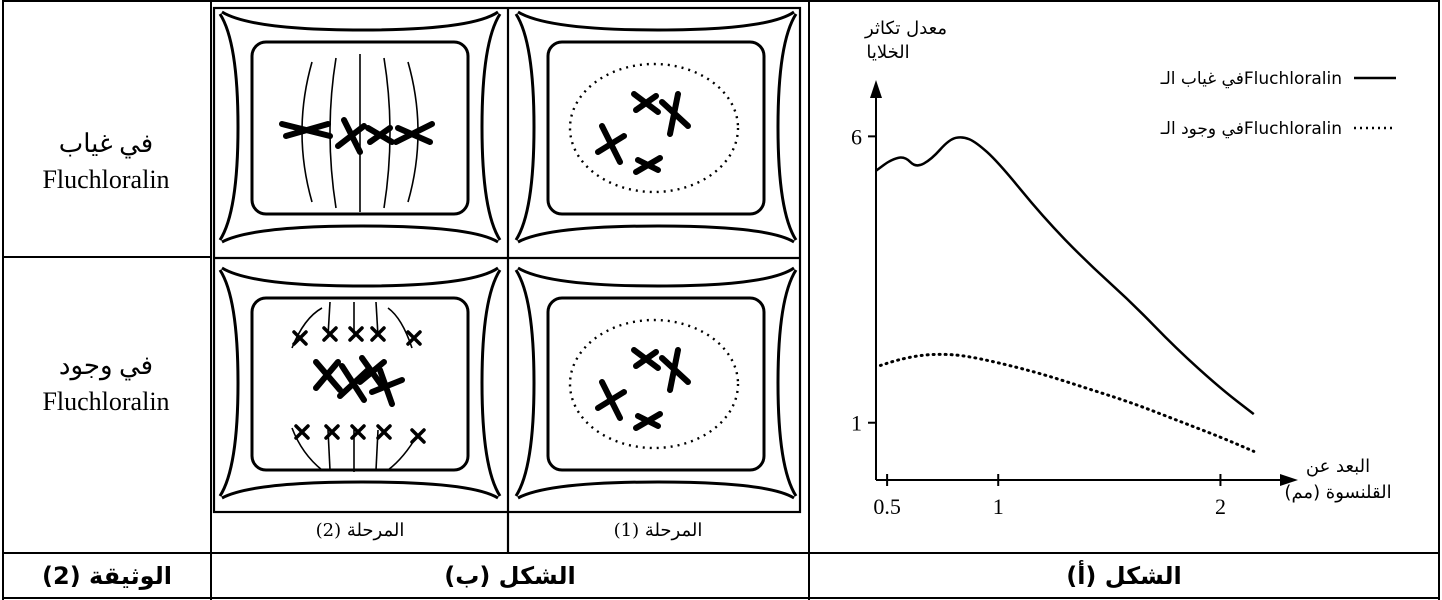 This screenshot has height=600, width=1442. What do you see at coordinates (998, 506) in the screenshot?
I see `x-tick-label: 1` at bounding box center [998, 506].